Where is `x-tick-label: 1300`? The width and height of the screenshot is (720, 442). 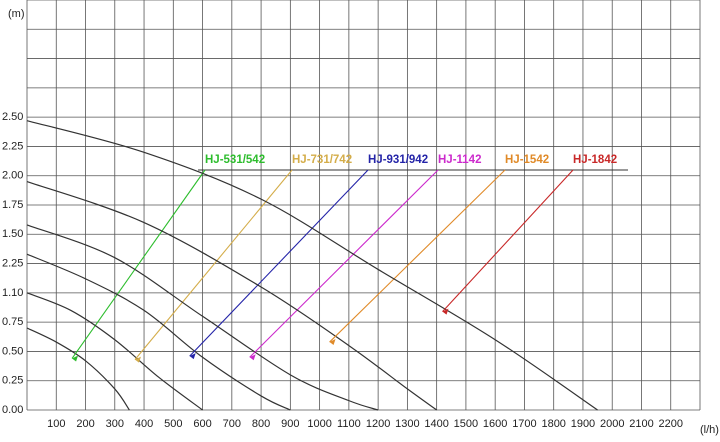
x-tick-label: 1300 is located at coordinates (407, 424).